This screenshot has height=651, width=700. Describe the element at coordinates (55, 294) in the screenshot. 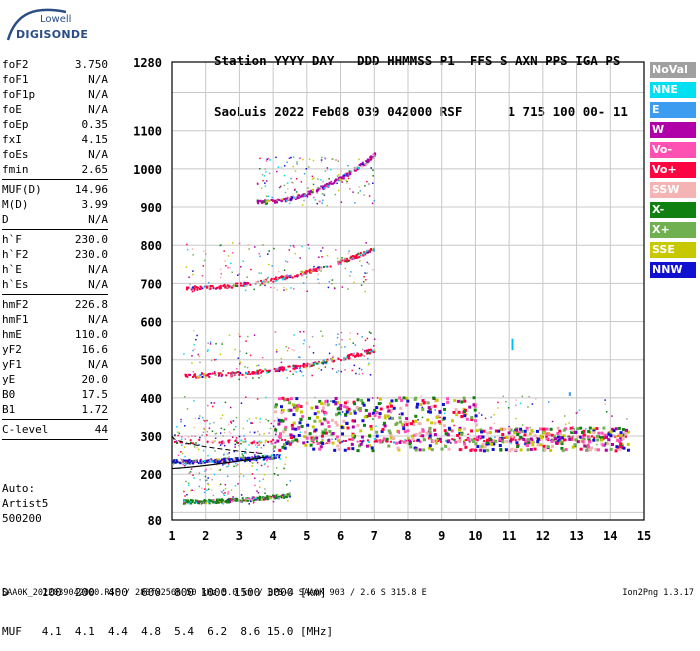

I see `param-divider` at that location.